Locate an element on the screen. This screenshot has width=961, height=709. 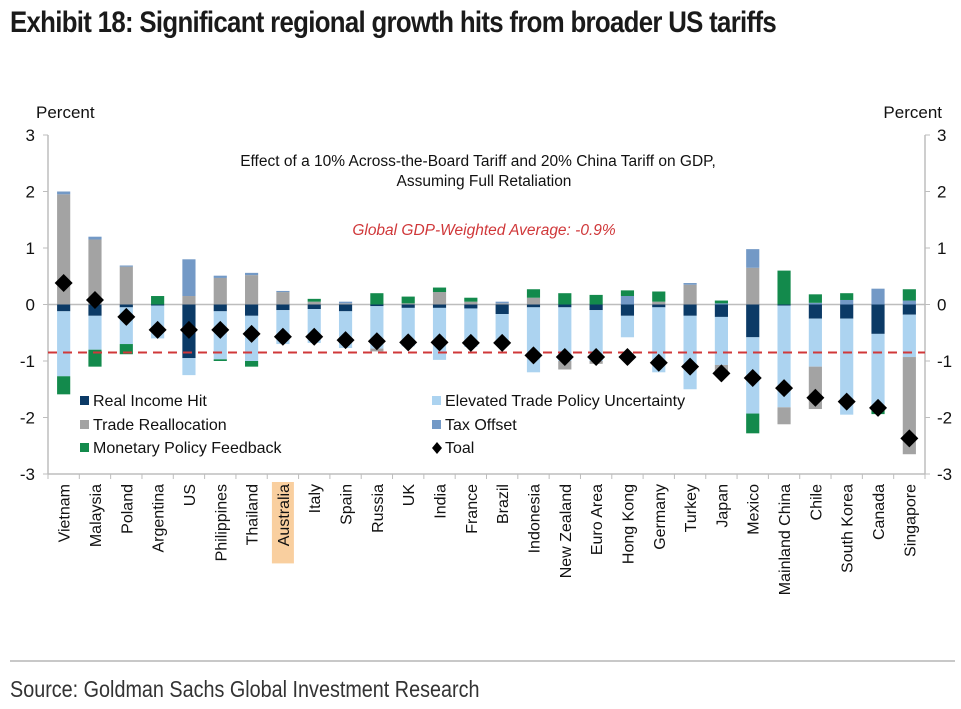
legend-label: Elevated Trade Policy Uncertainty is located at coordinates (565, 401).